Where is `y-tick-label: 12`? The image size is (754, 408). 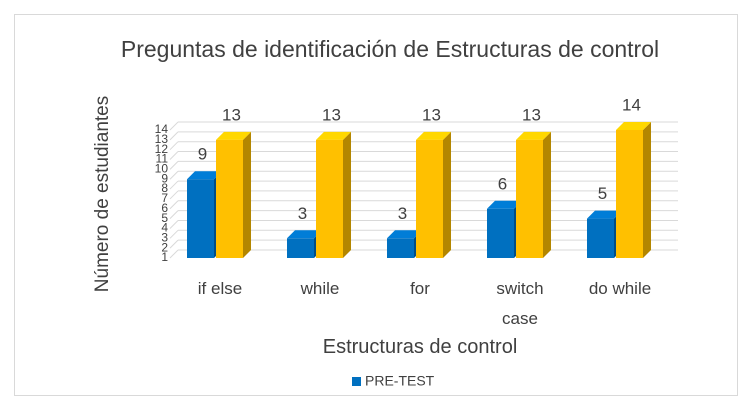 y-tick-label: 12 is located at coordinates (162, 149).